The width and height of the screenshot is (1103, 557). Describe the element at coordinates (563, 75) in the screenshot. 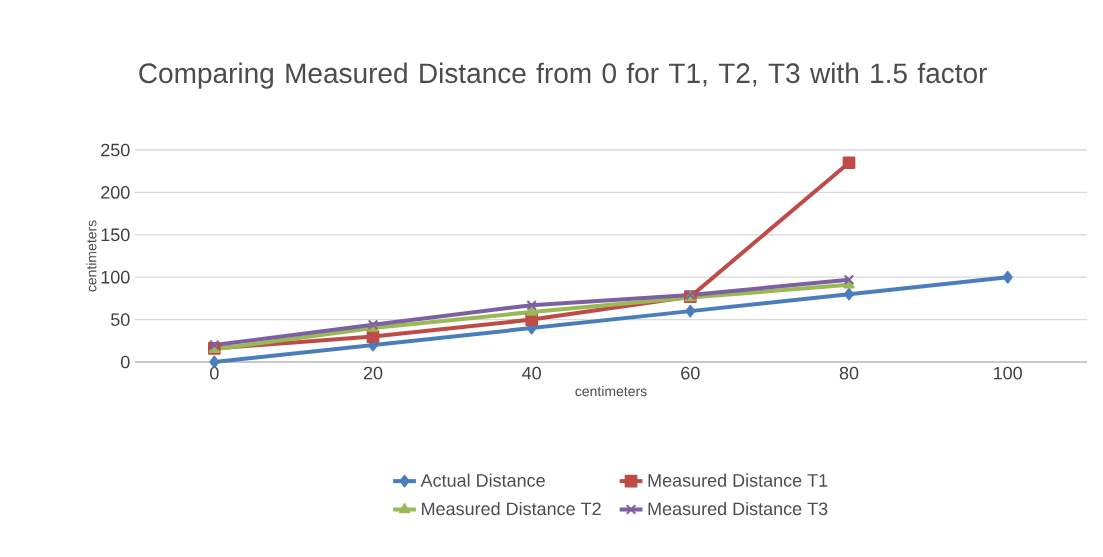

I see `chart-title: Comparing Measured Distance from 0 for T1, T2, T3 with 1.5 factor` at that location.